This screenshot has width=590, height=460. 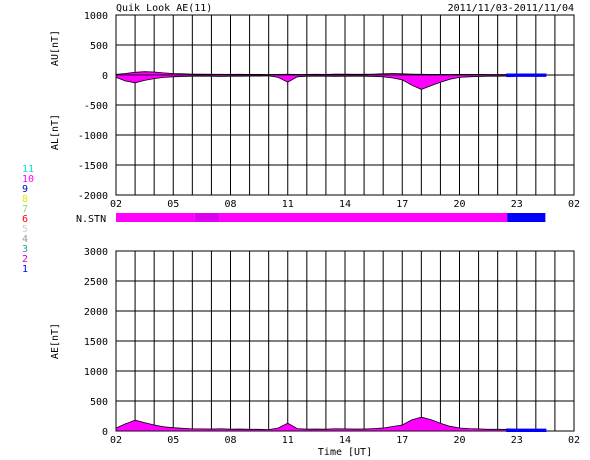 What do you see at coordinates (28, 179) in the screenshot?
I see `legend-station-10: 10` at bounding box center [28, 179].